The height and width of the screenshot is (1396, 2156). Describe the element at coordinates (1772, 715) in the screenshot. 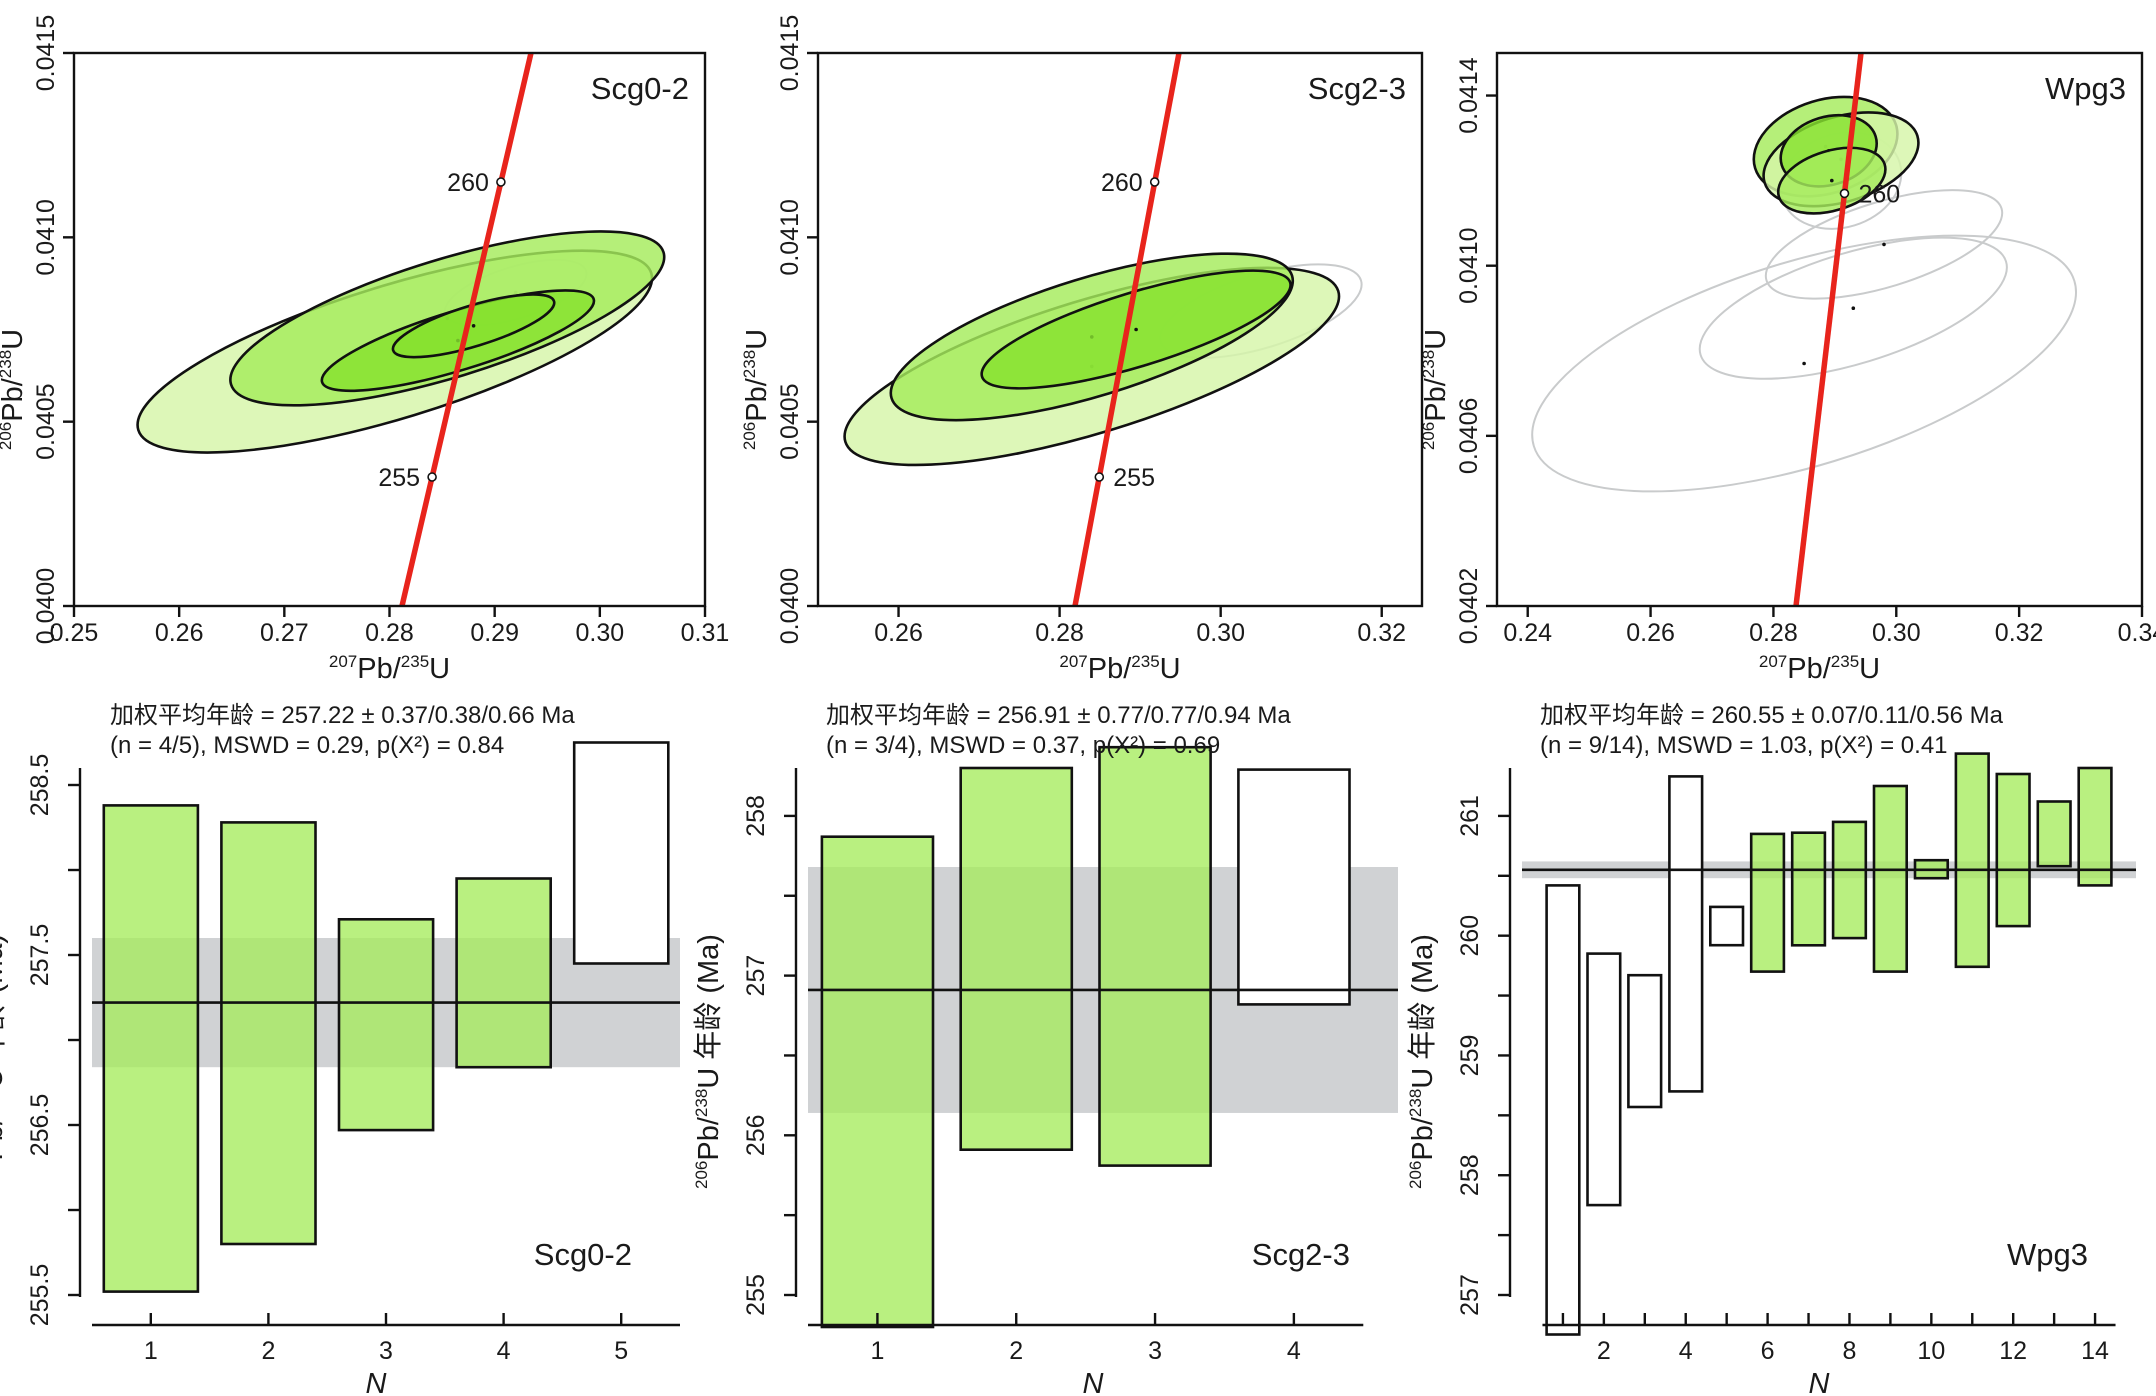

I see `weighted-mean-age: 加权平均年龄 = 260.55 ± 0.07/0.11/0.56 Ma` at that location.